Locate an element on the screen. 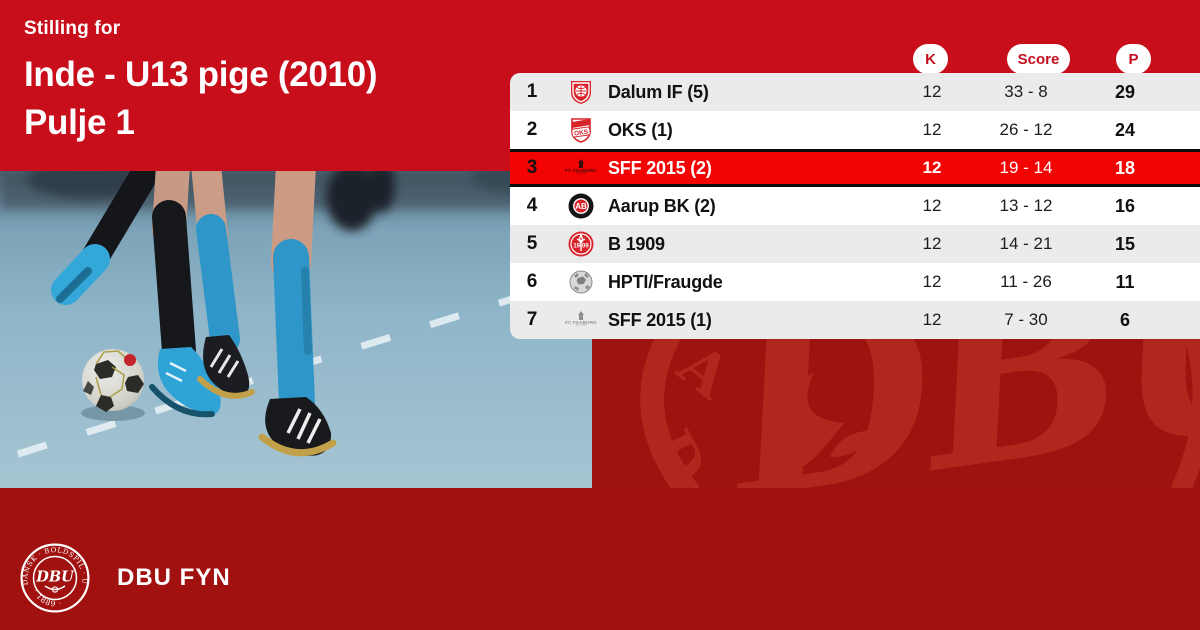 The height and width of the screenshot is (630, 1200). points: 6 is located at coordinates (1124, 319).